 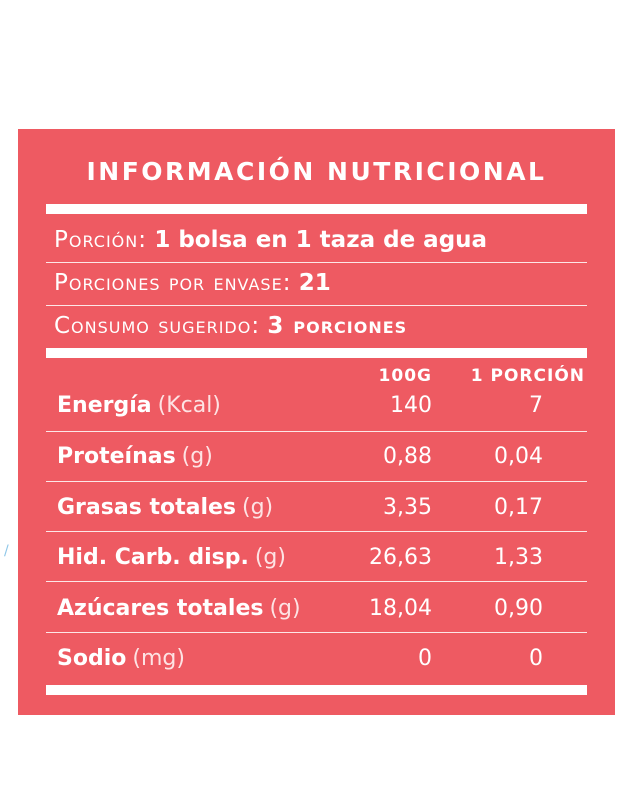 What do you see at coordinates (337, 326) in the screenshot?
I see `suggested-intake-value: 3 porciones` at bounding box center [337, 326].